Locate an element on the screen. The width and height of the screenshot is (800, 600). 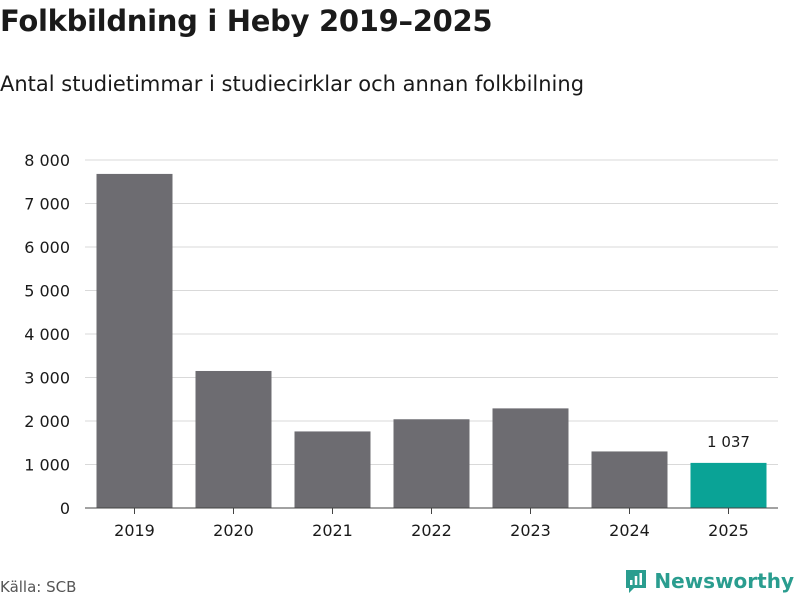
x-tick-label: 2021 is located at coordinates (332, 530).